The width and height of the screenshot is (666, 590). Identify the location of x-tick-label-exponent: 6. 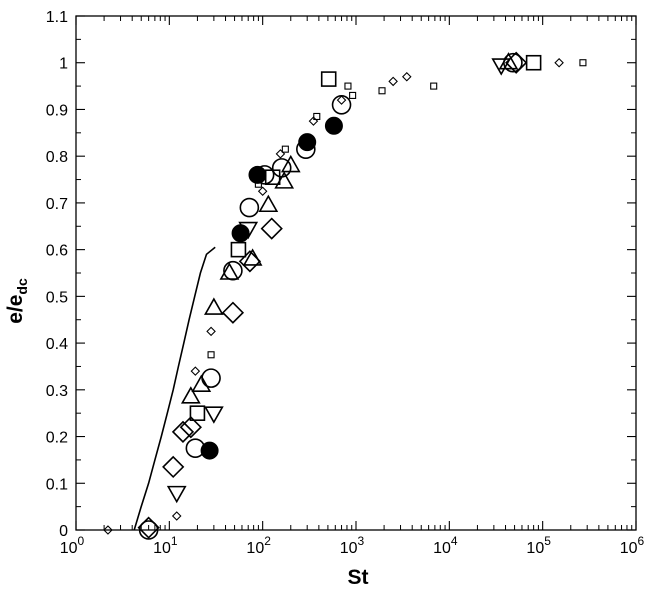
(641, 541).